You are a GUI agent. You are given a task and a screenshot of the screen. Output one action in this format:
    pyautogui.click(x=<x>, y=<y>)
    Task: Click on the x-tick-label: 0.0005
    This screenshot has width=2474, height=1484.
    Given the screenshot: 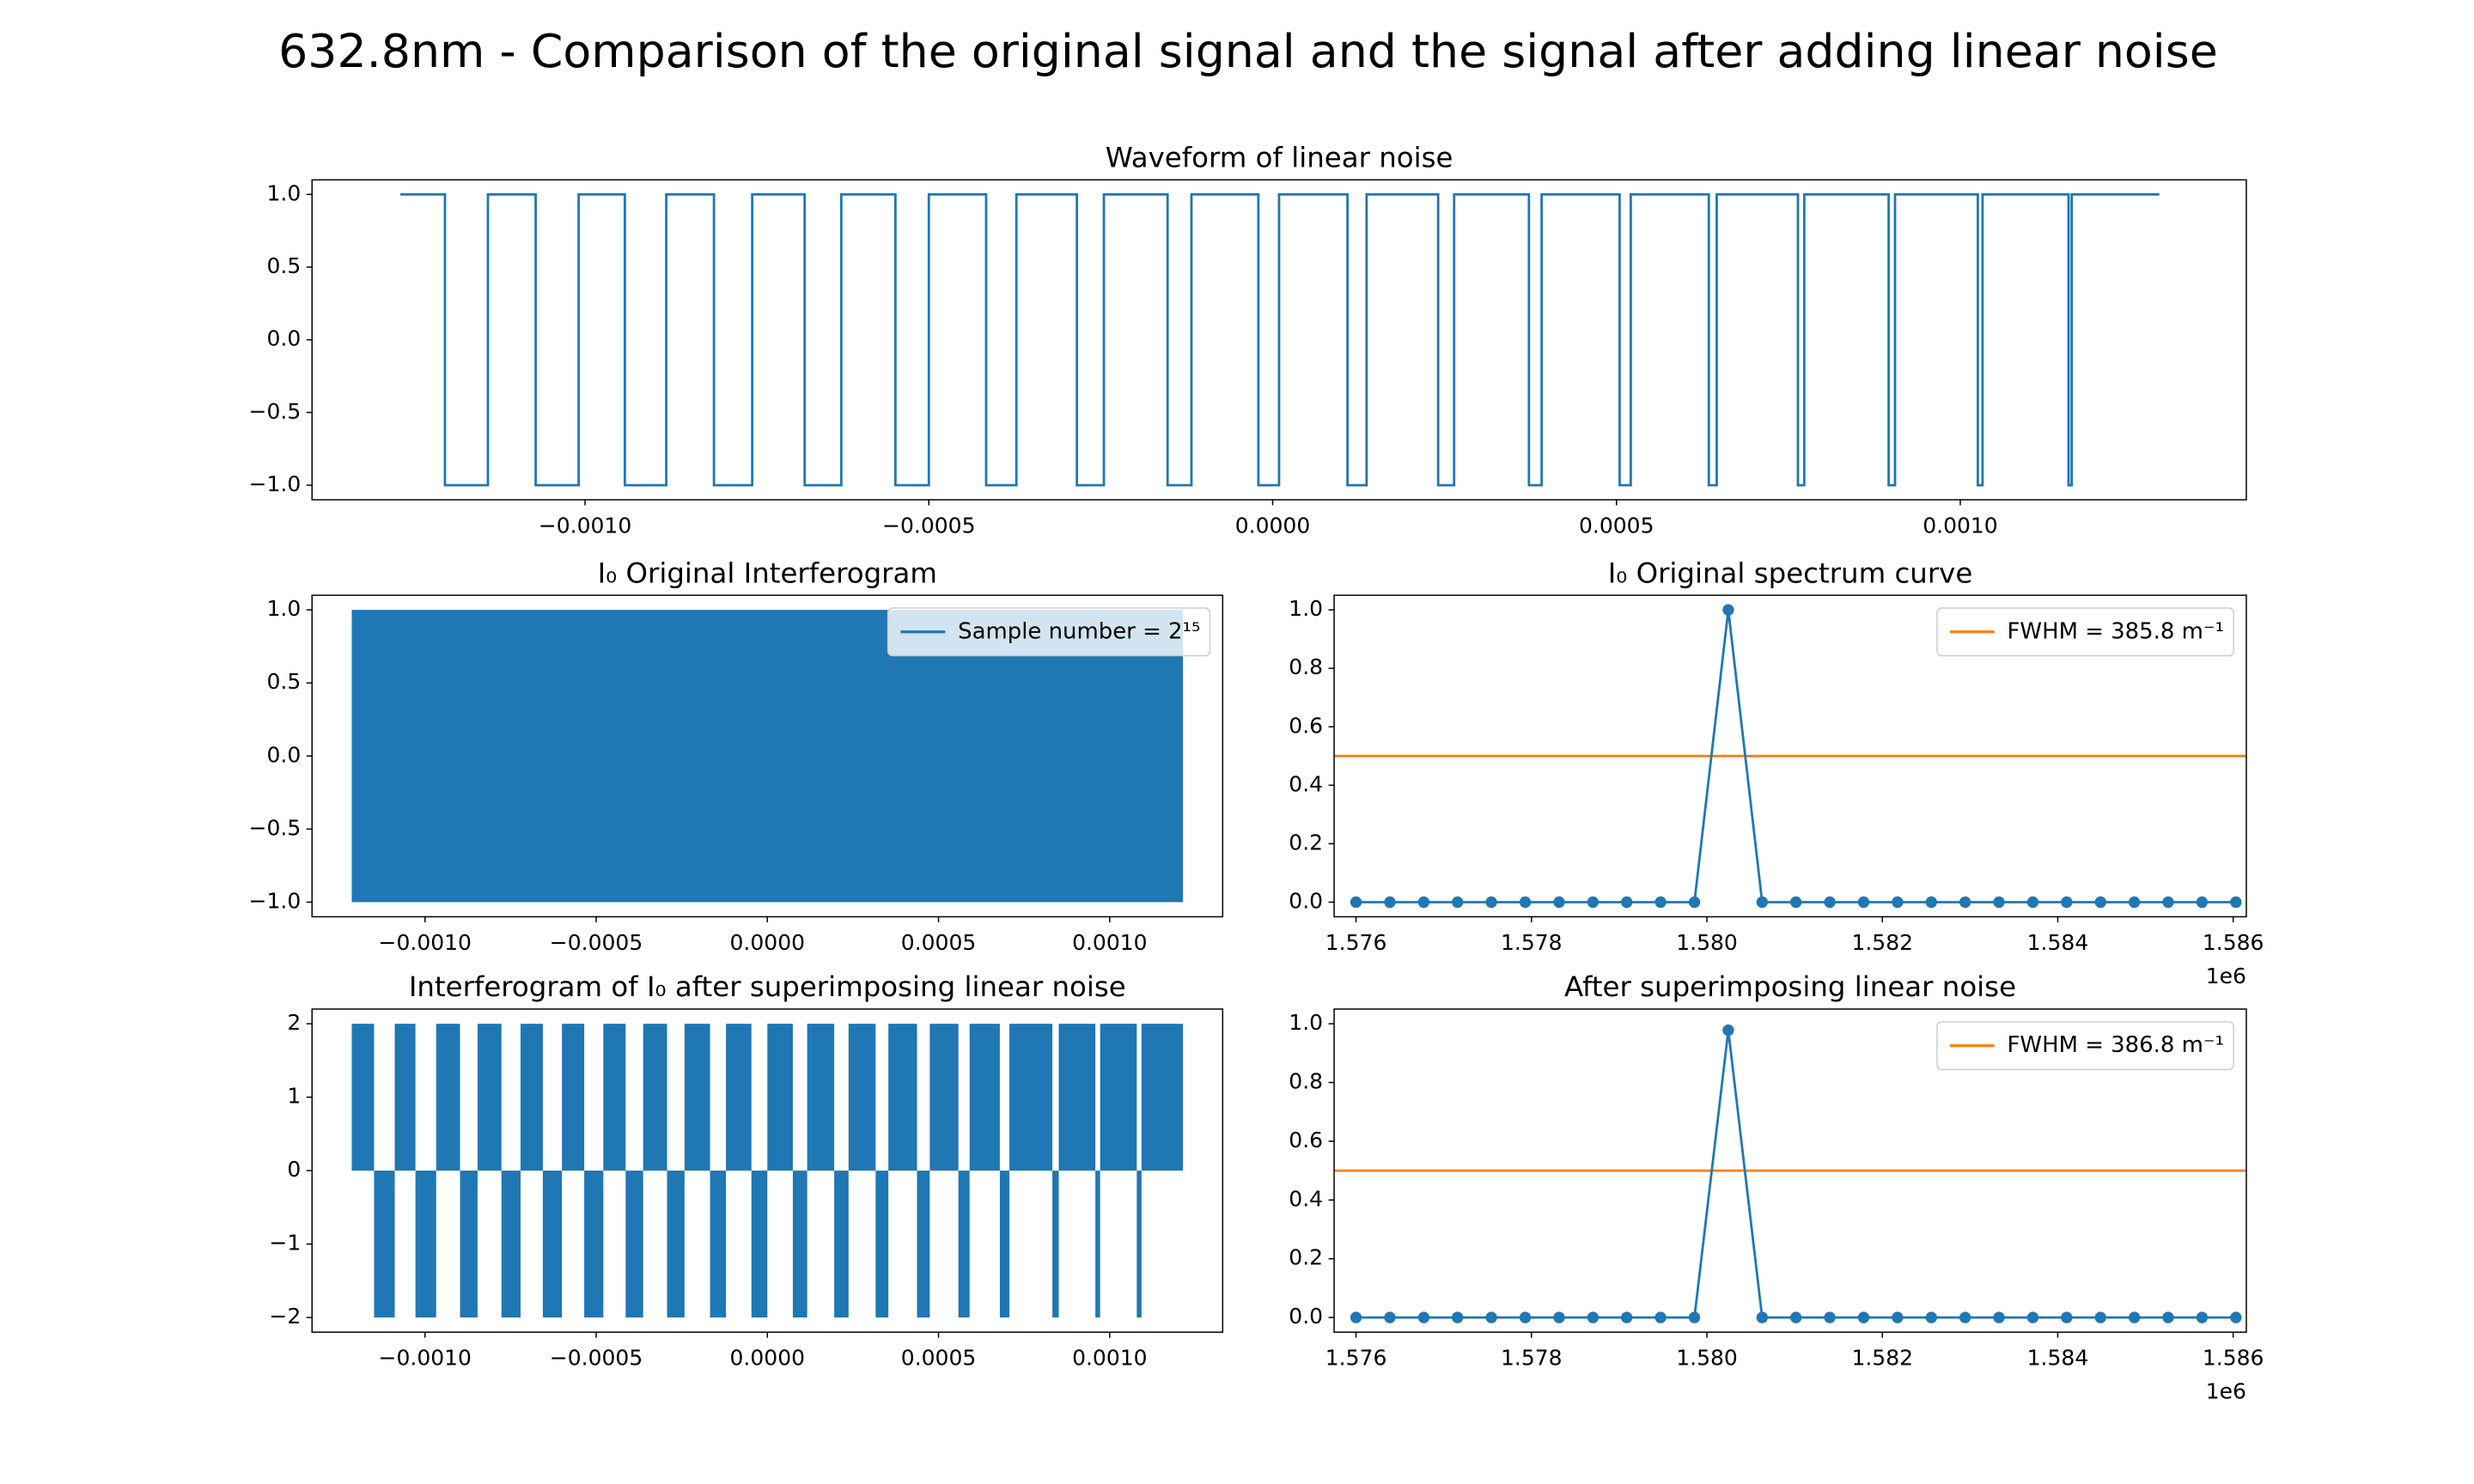 What is the action you would take?
    pyautogui.click(x=938, y=1358)
    